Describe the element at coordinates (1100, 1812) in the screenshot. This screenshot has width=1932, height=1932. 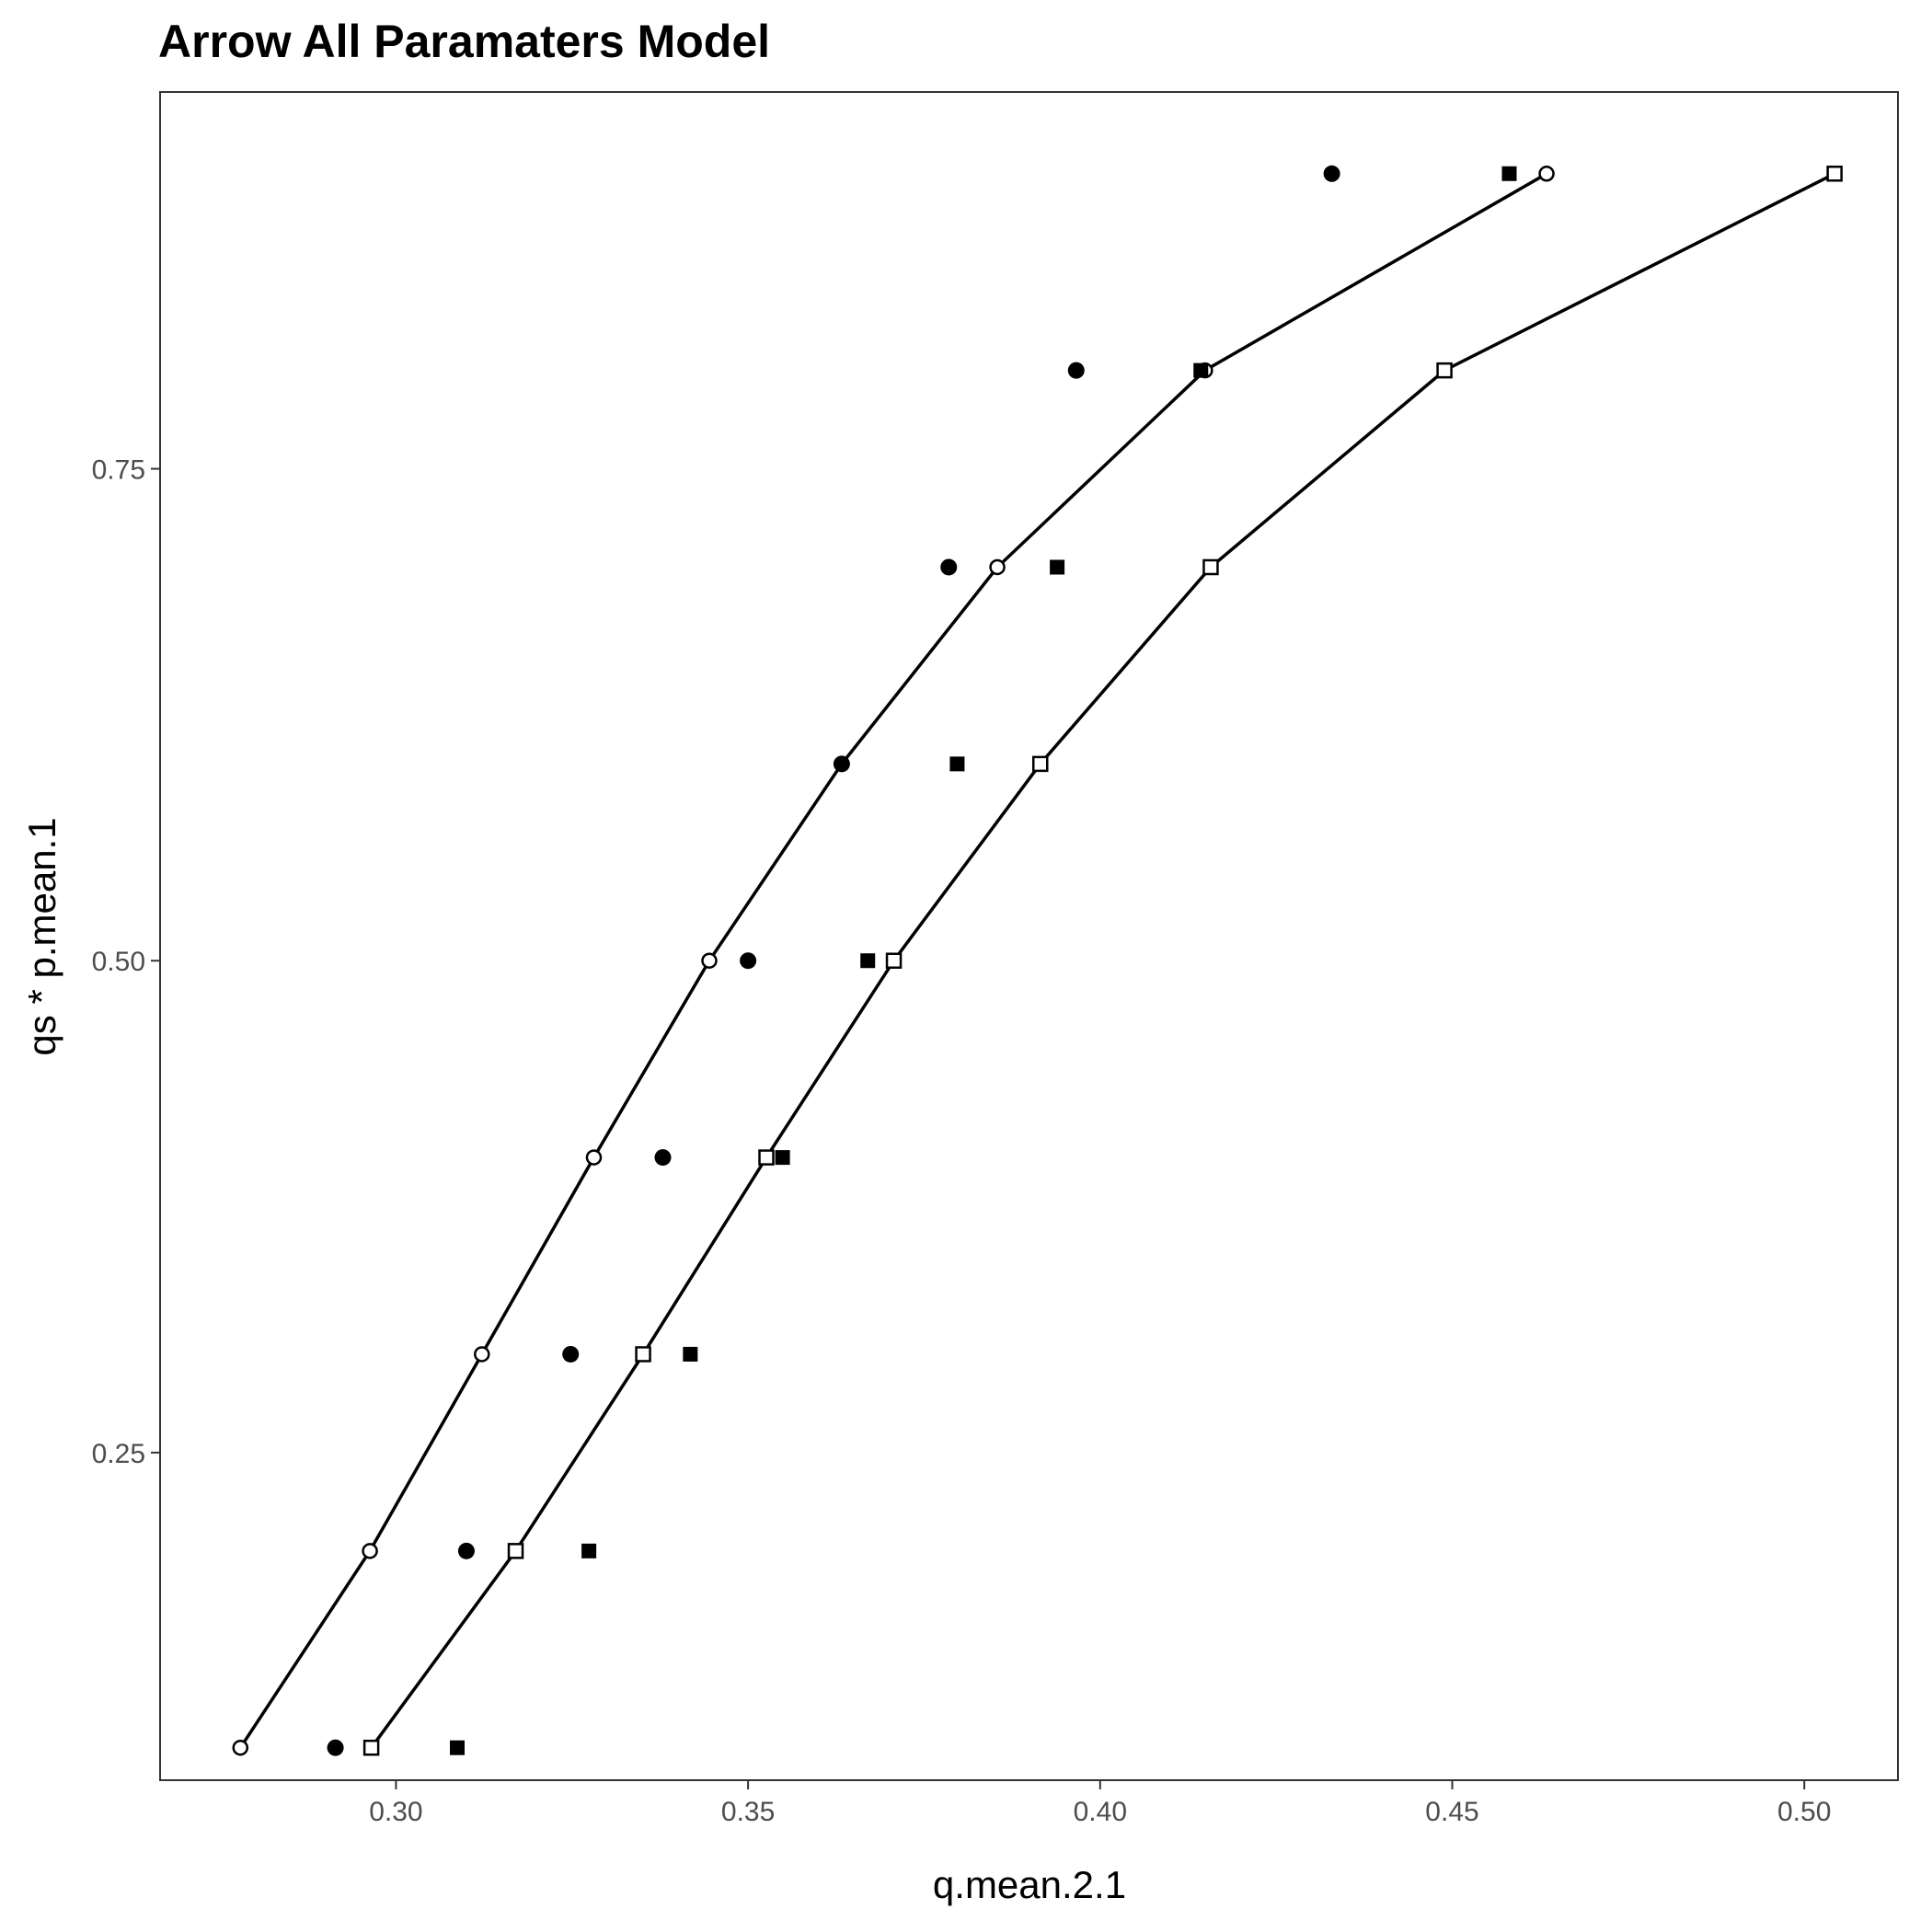
I see `x-tick-label: 0.40` at that location.